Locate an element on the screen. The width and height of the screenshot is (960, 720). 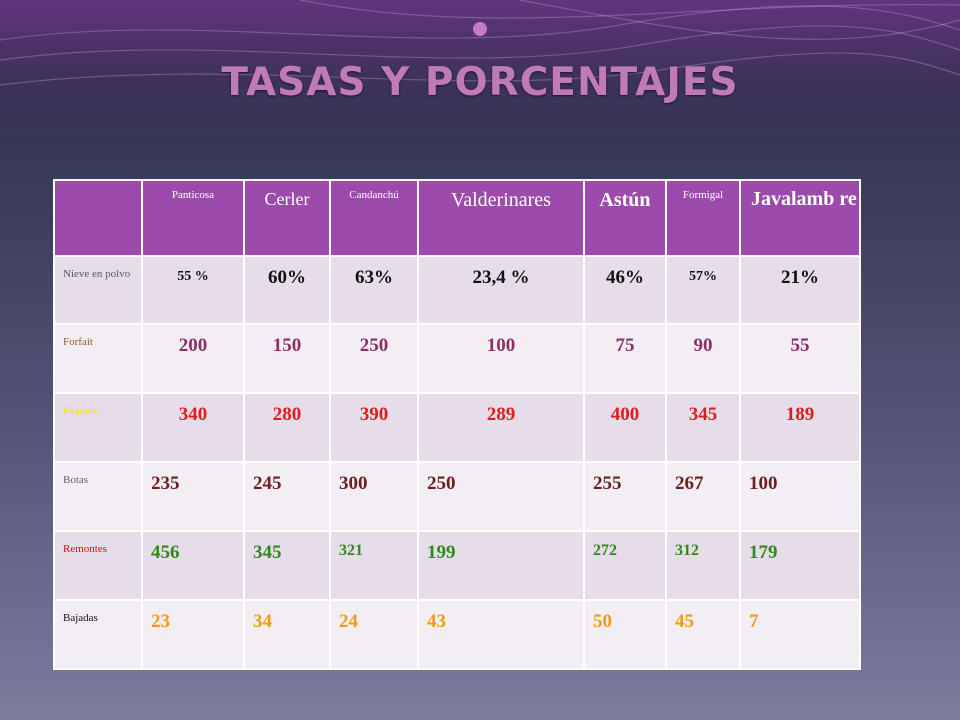
table-cell: 267 is located at coordinates (703, 496).